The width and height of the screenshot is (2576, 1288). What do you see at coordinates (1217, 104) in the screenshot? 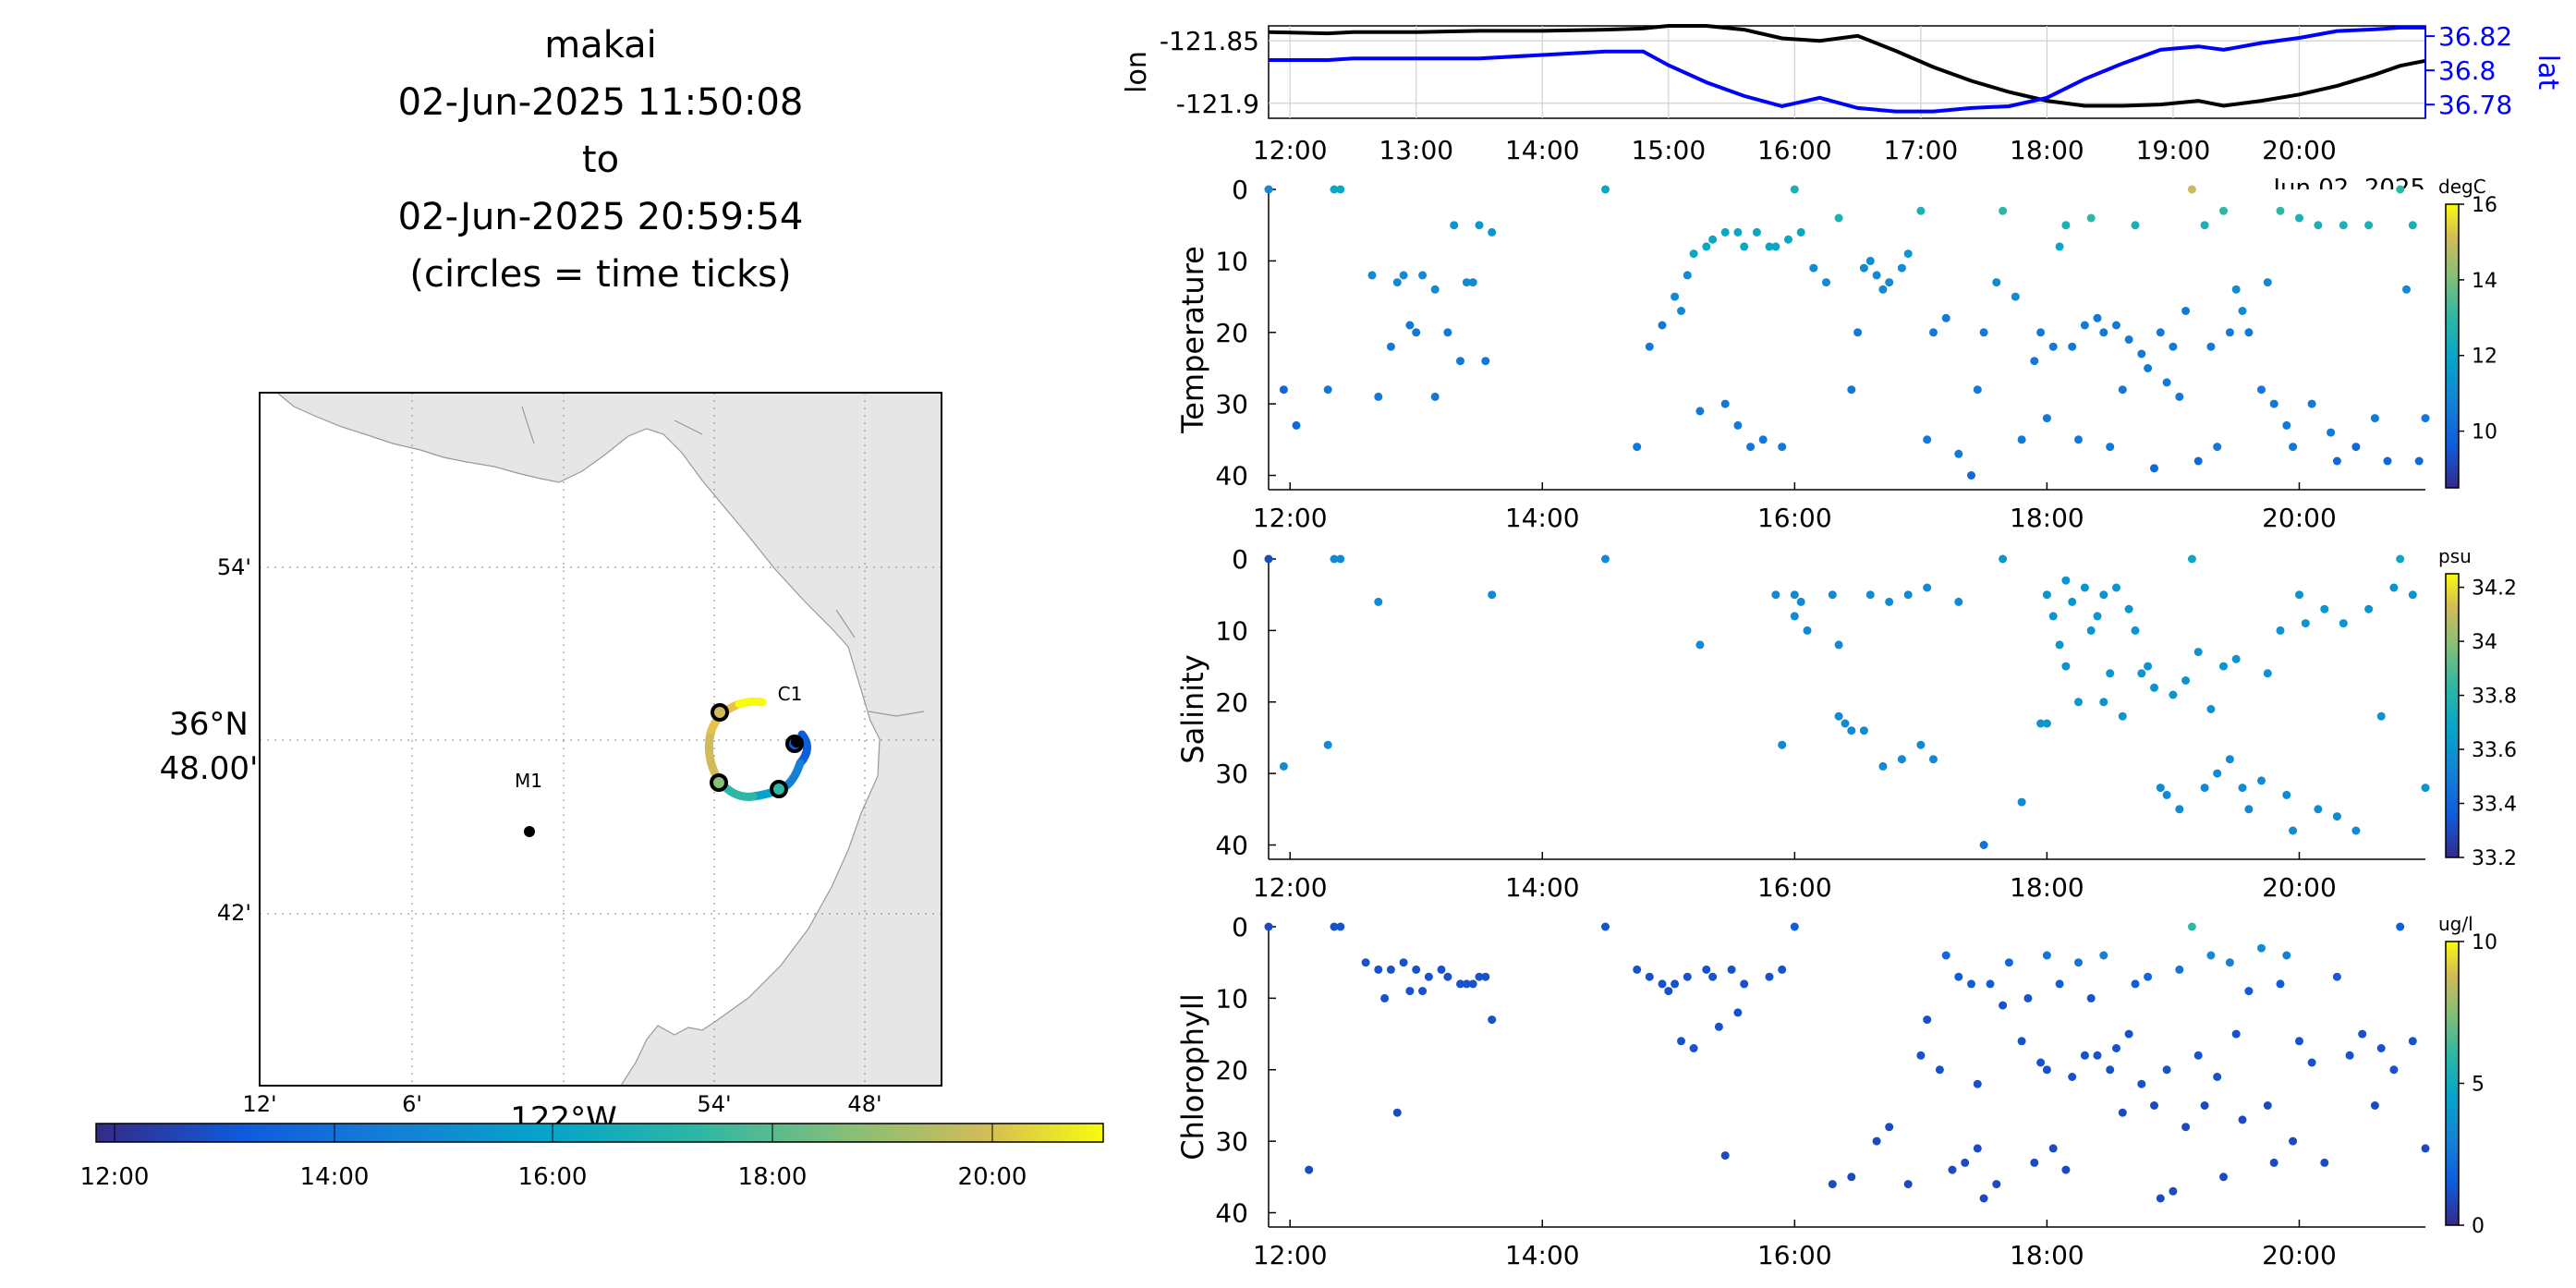
I see `lon-tick: -121.9` at bounding box center [1217, 104].